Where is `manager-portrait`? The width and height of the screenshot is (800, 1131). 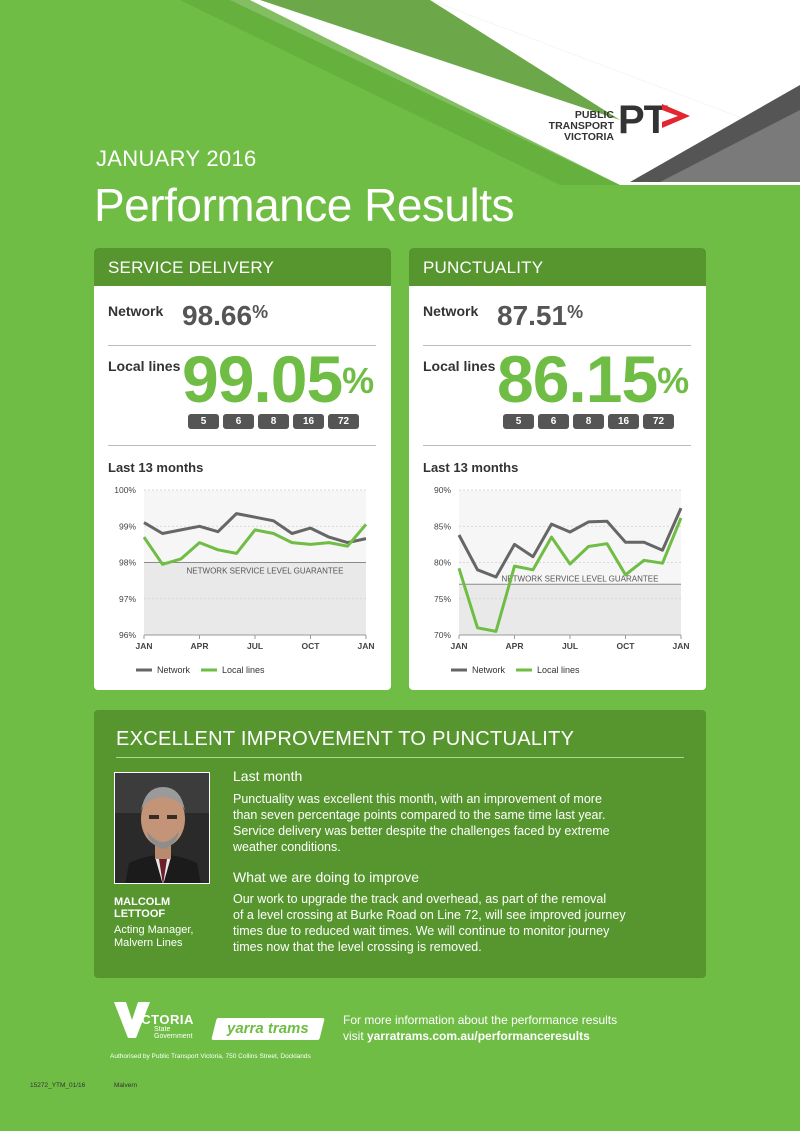 manager-portrait is located at coordinates (162, 828).